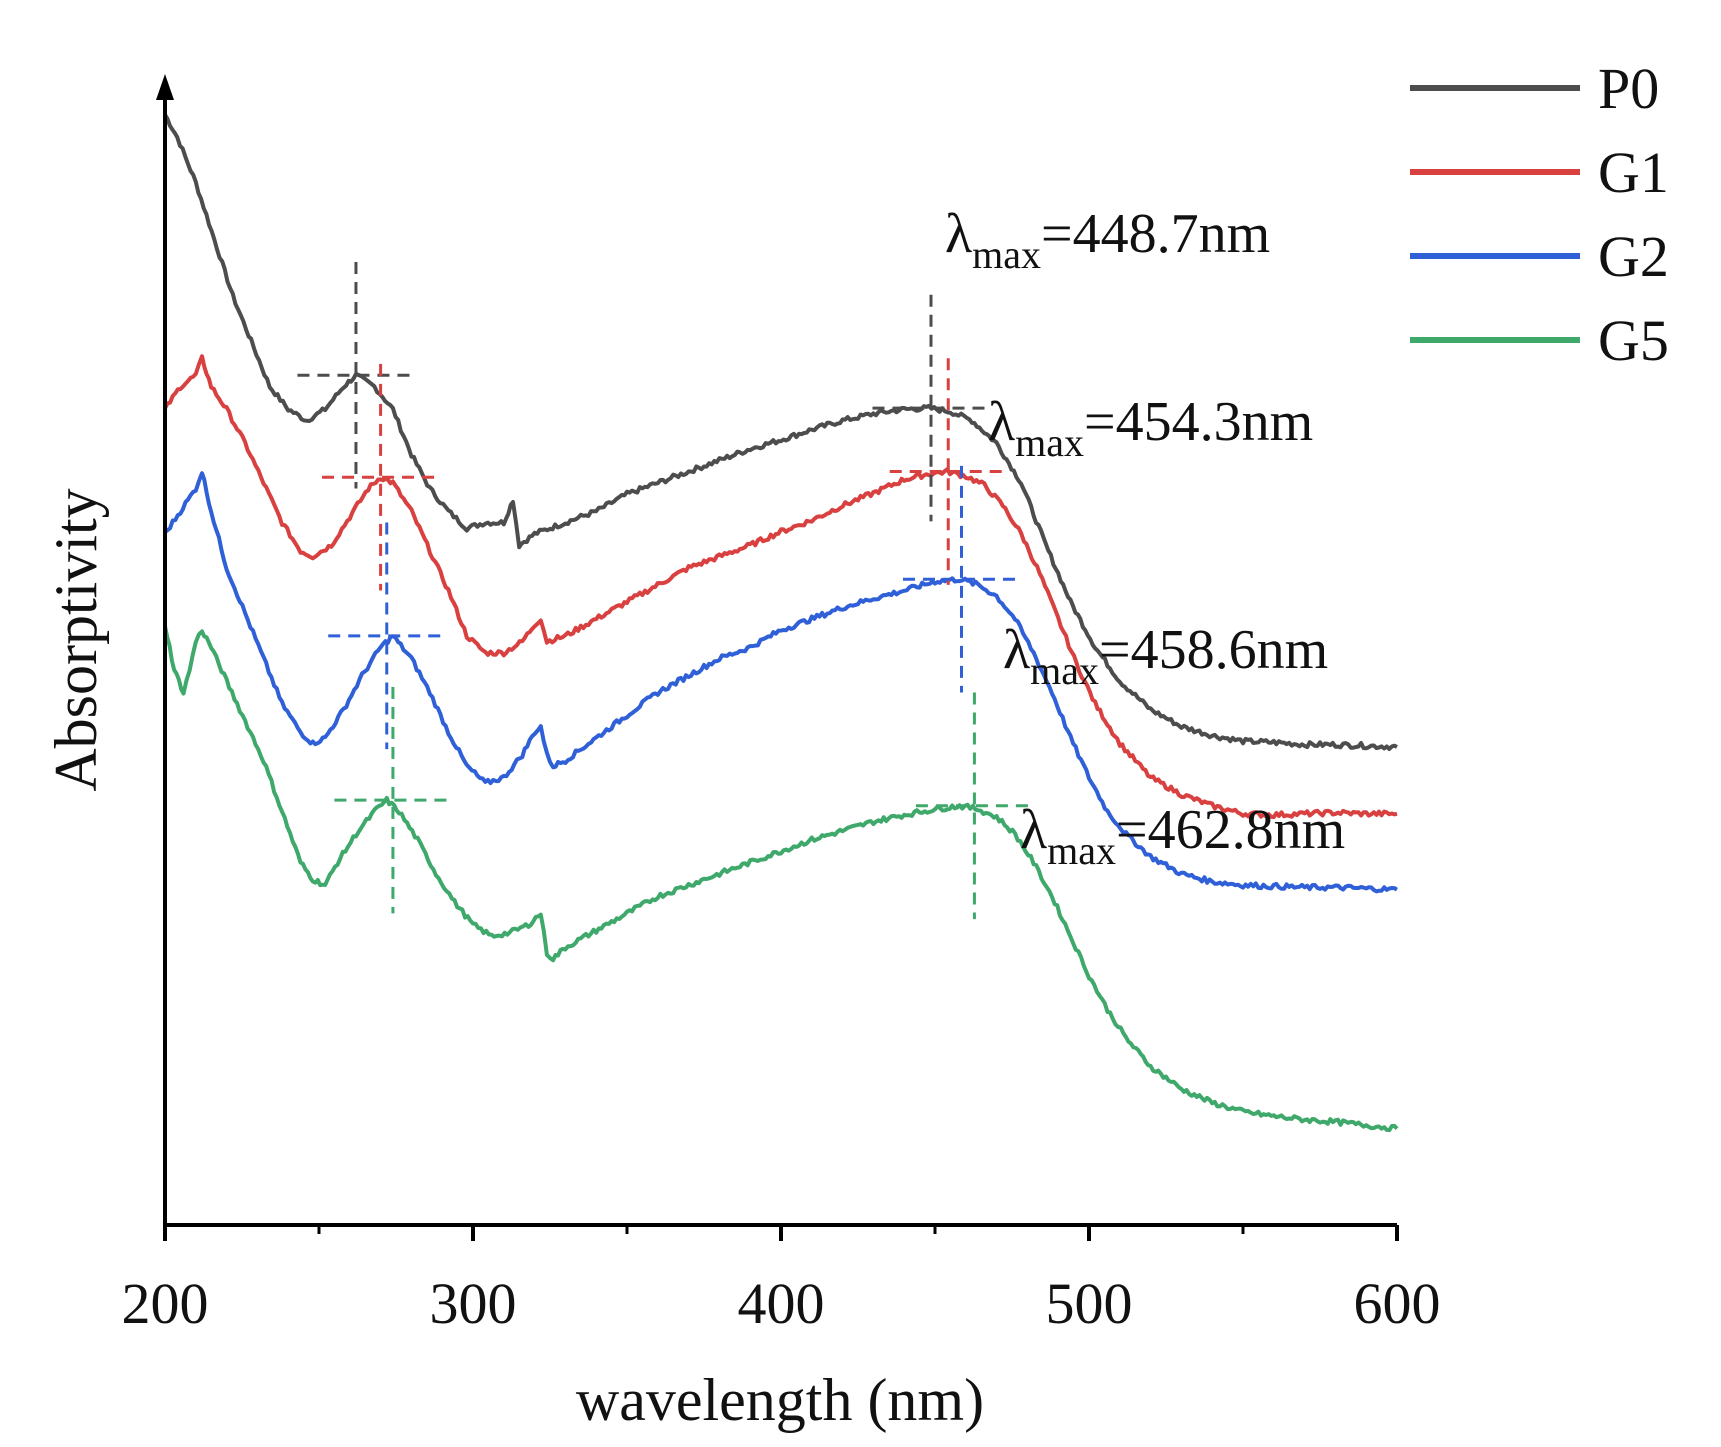  Describe the element at coordinates (165, 87) in the screenshot. I see `y-axis-arrow` at that location.